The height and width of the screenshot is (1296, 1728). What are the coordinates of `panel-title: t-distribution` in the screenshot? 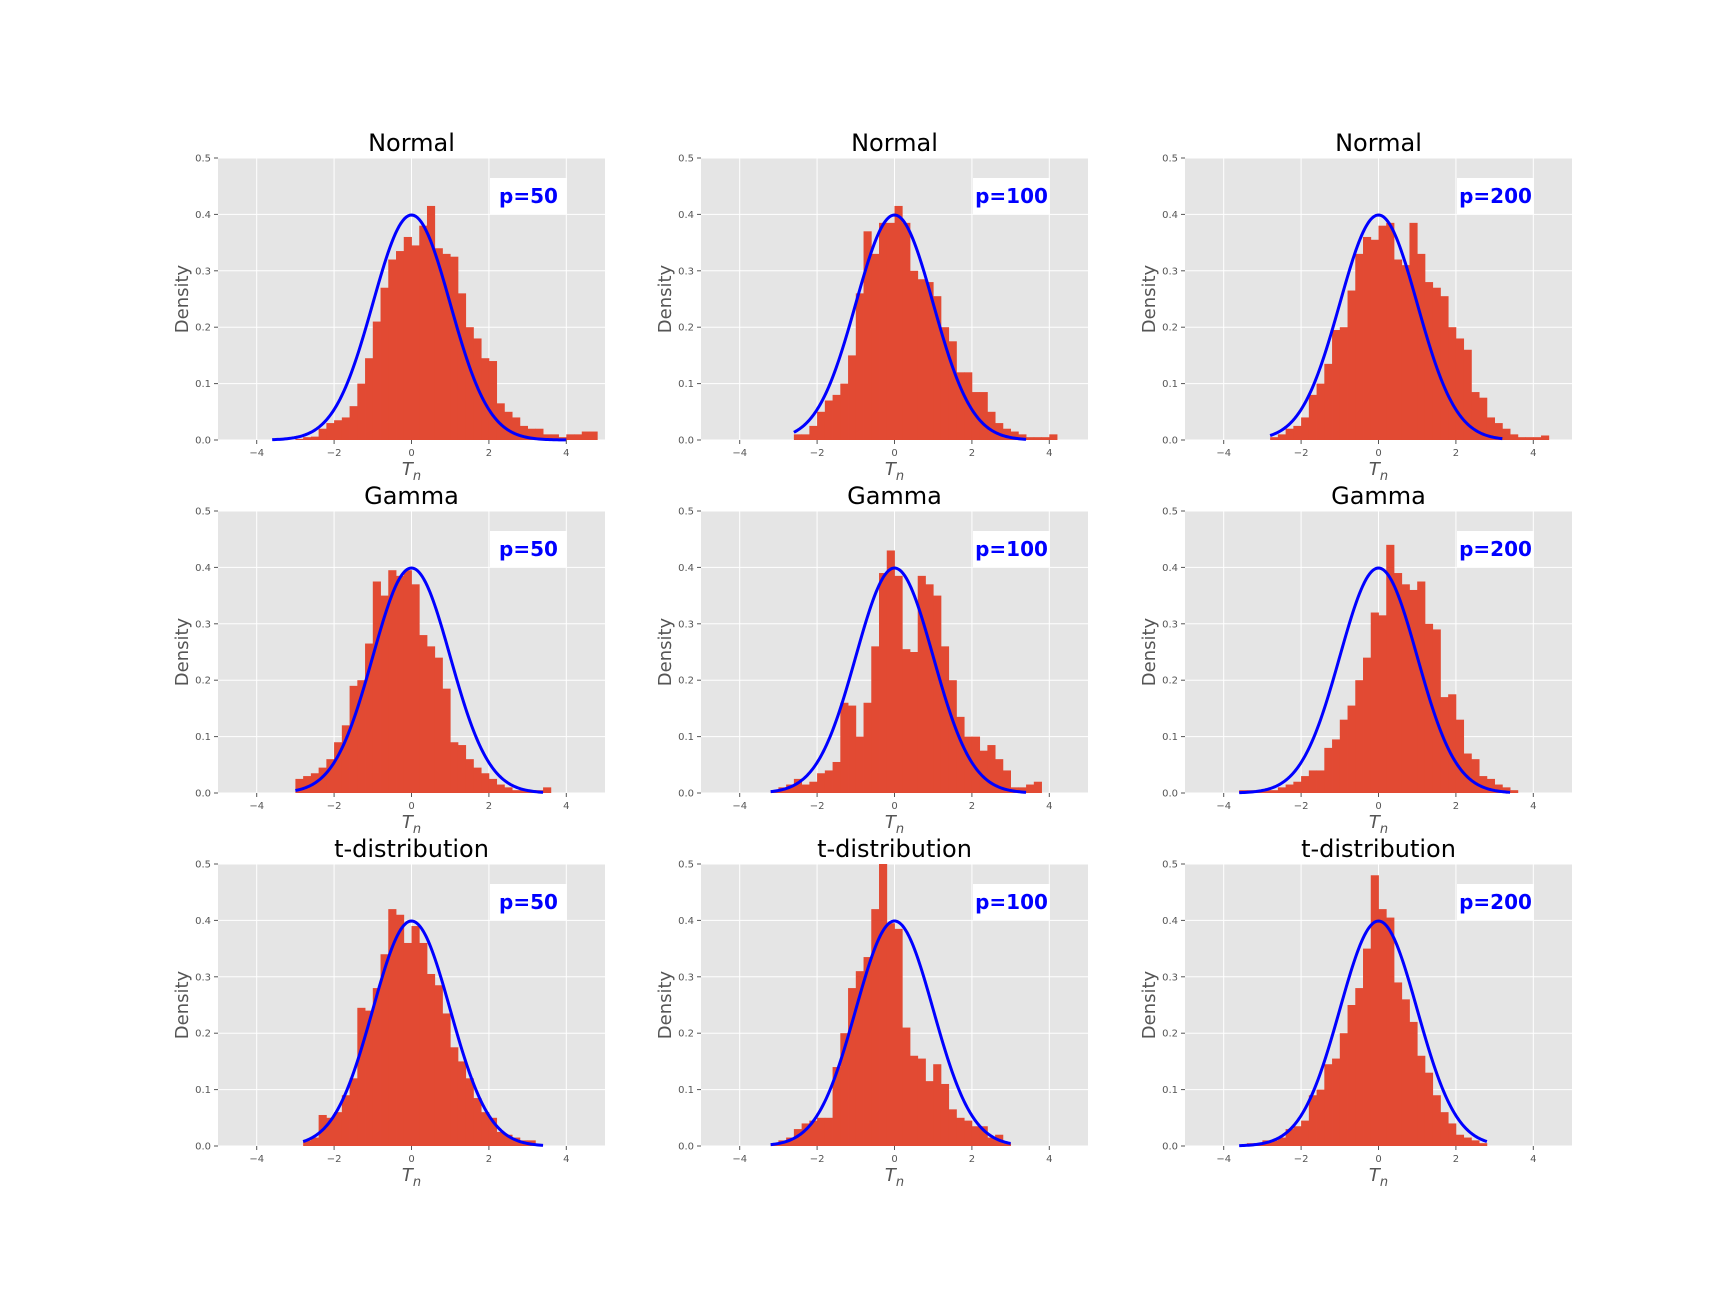 It's located at (411, 849).